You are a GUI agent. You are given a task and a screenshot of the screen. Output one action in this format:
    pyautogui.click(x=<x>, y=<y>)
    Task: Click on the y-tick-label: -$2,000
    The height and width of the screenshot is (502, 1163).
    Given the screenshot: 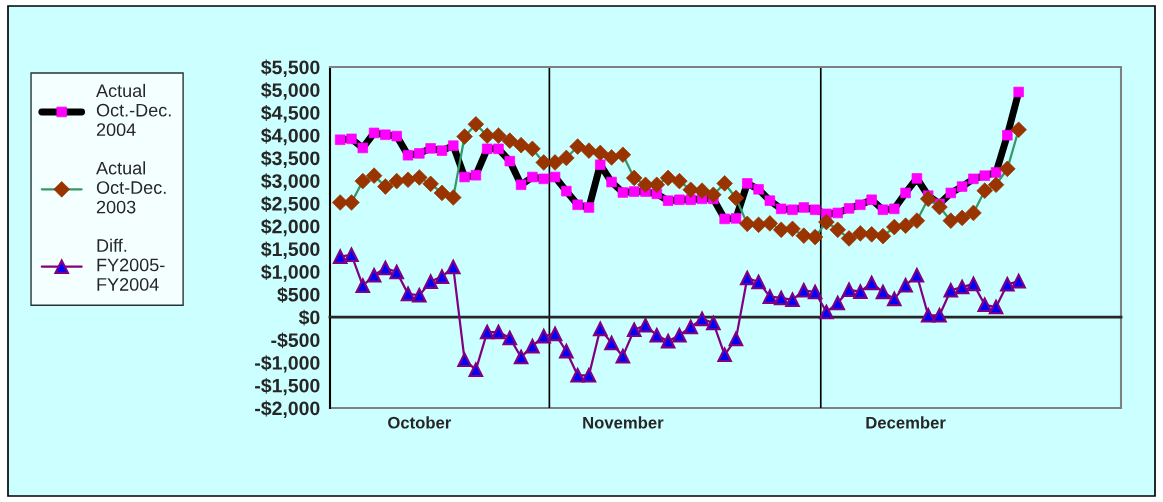 What is the action you would take?
    pyautogui.click(x=287, y=409)
    